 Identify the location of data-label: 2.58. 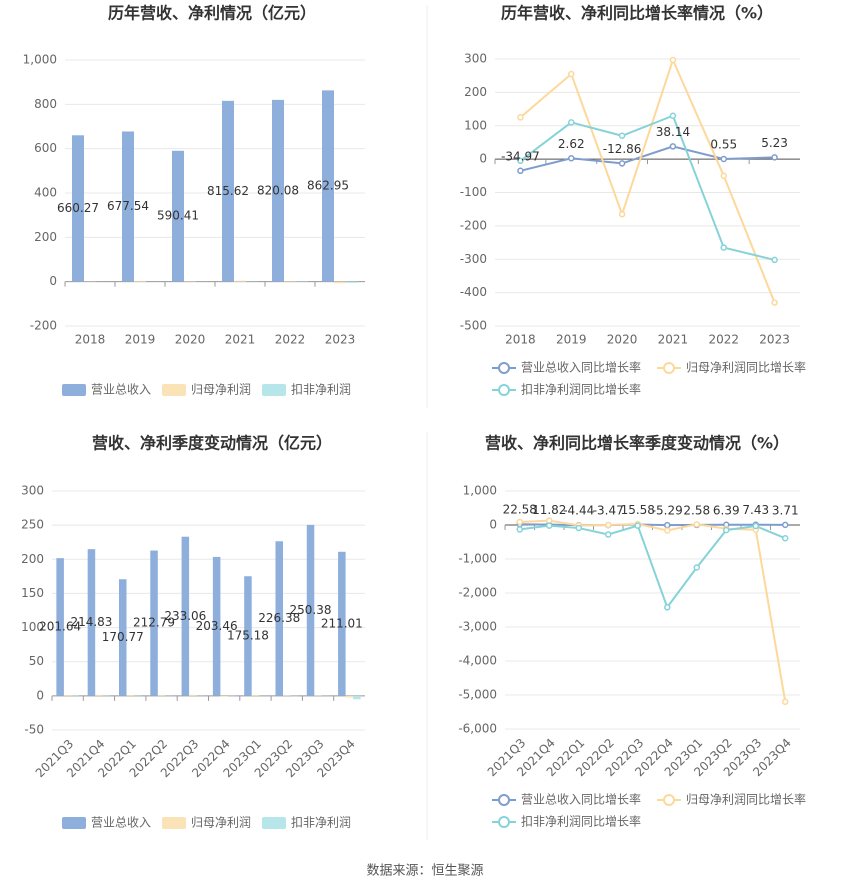
(696, 510).